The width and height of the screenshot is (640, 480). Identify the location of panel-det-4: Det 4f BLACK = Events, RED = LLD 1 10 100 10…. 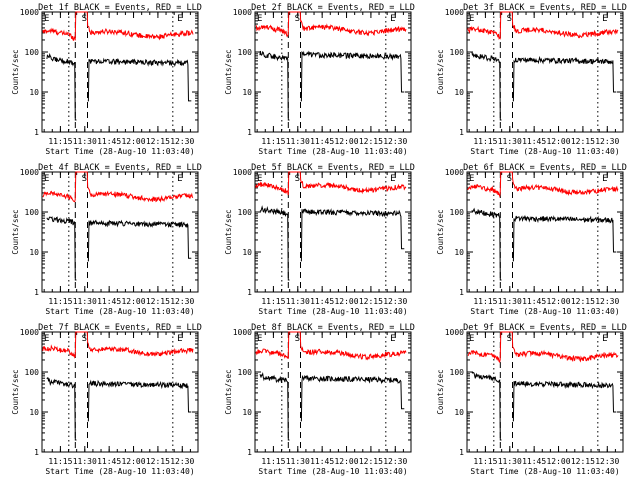
(106, 239).